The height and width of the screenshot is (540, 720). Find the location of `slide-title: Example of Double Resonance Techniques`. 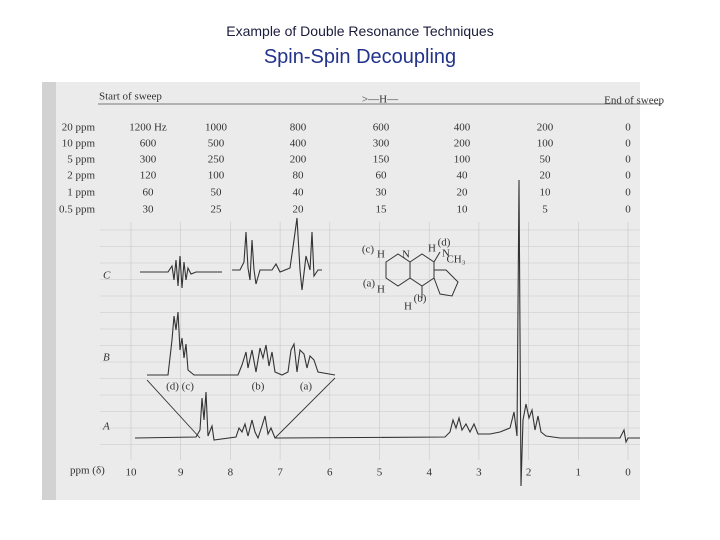

slide-title: Example of Double Resonance Techniques is located at coordinates (360, 31).